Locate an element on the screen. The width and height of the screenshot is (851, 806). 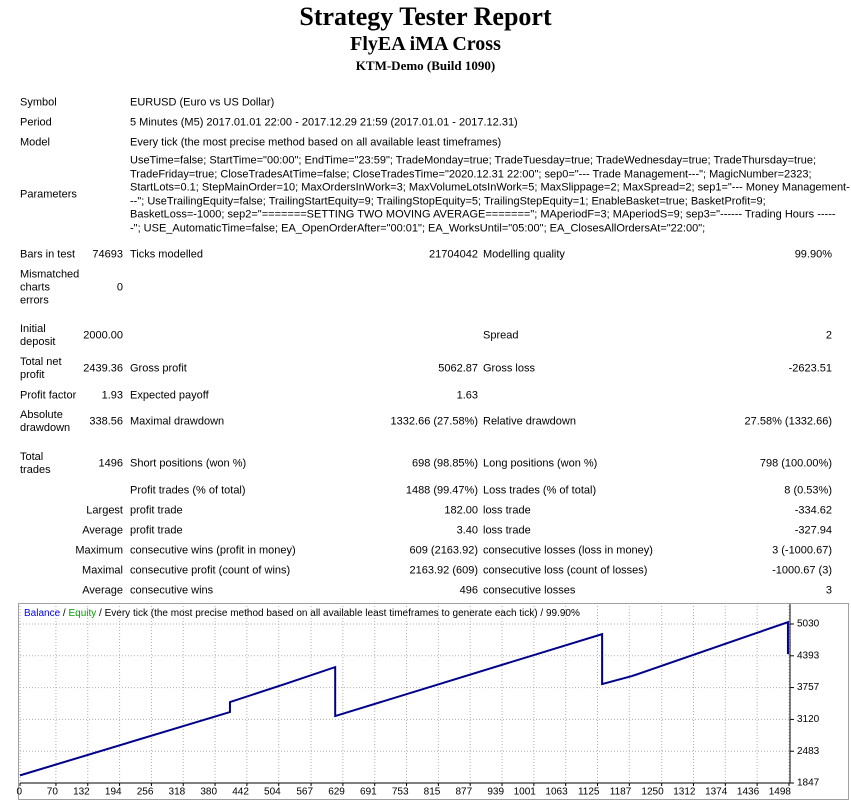
stat-label: Expected payoff is located at coordinates (169, 395).